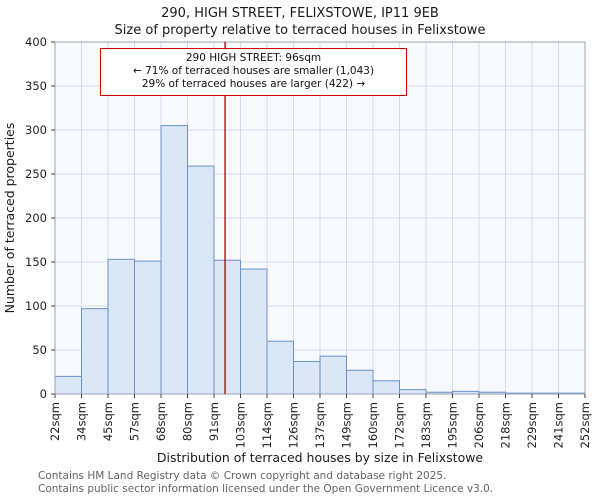  What do you see at coordinates (39, 350) in the screenshot?
I see `y-tick-label: 50` at bounding box center [39, 350].